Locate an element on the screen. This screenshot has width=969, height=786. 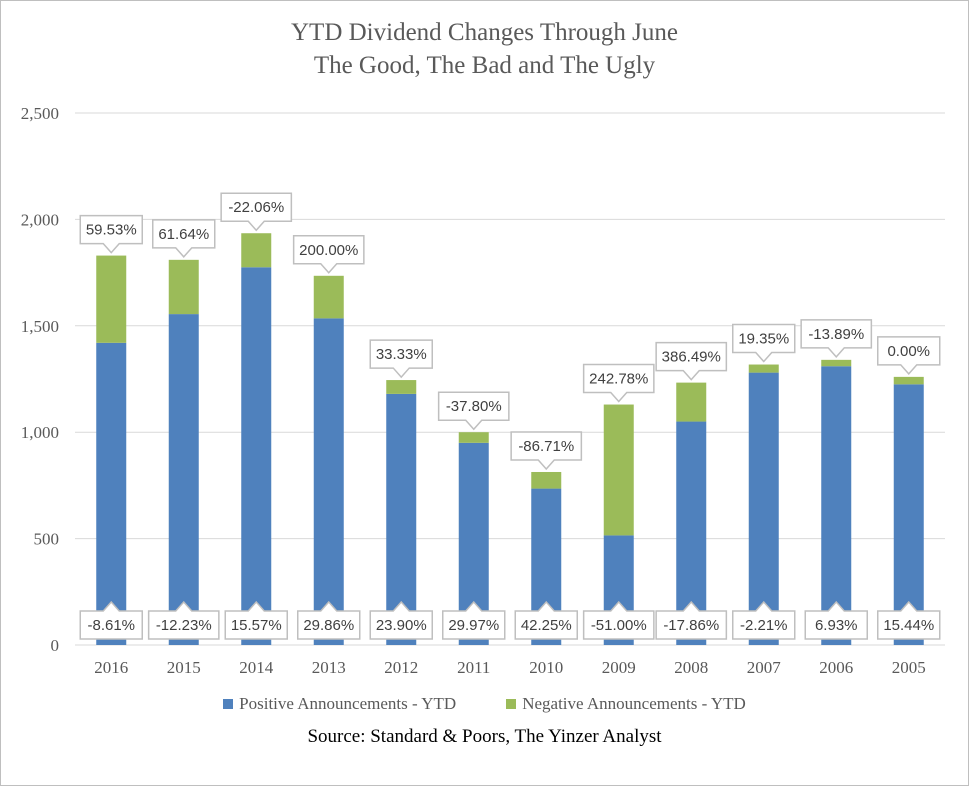
x-tick-label: 2015 is located at coordinates (184, 667).